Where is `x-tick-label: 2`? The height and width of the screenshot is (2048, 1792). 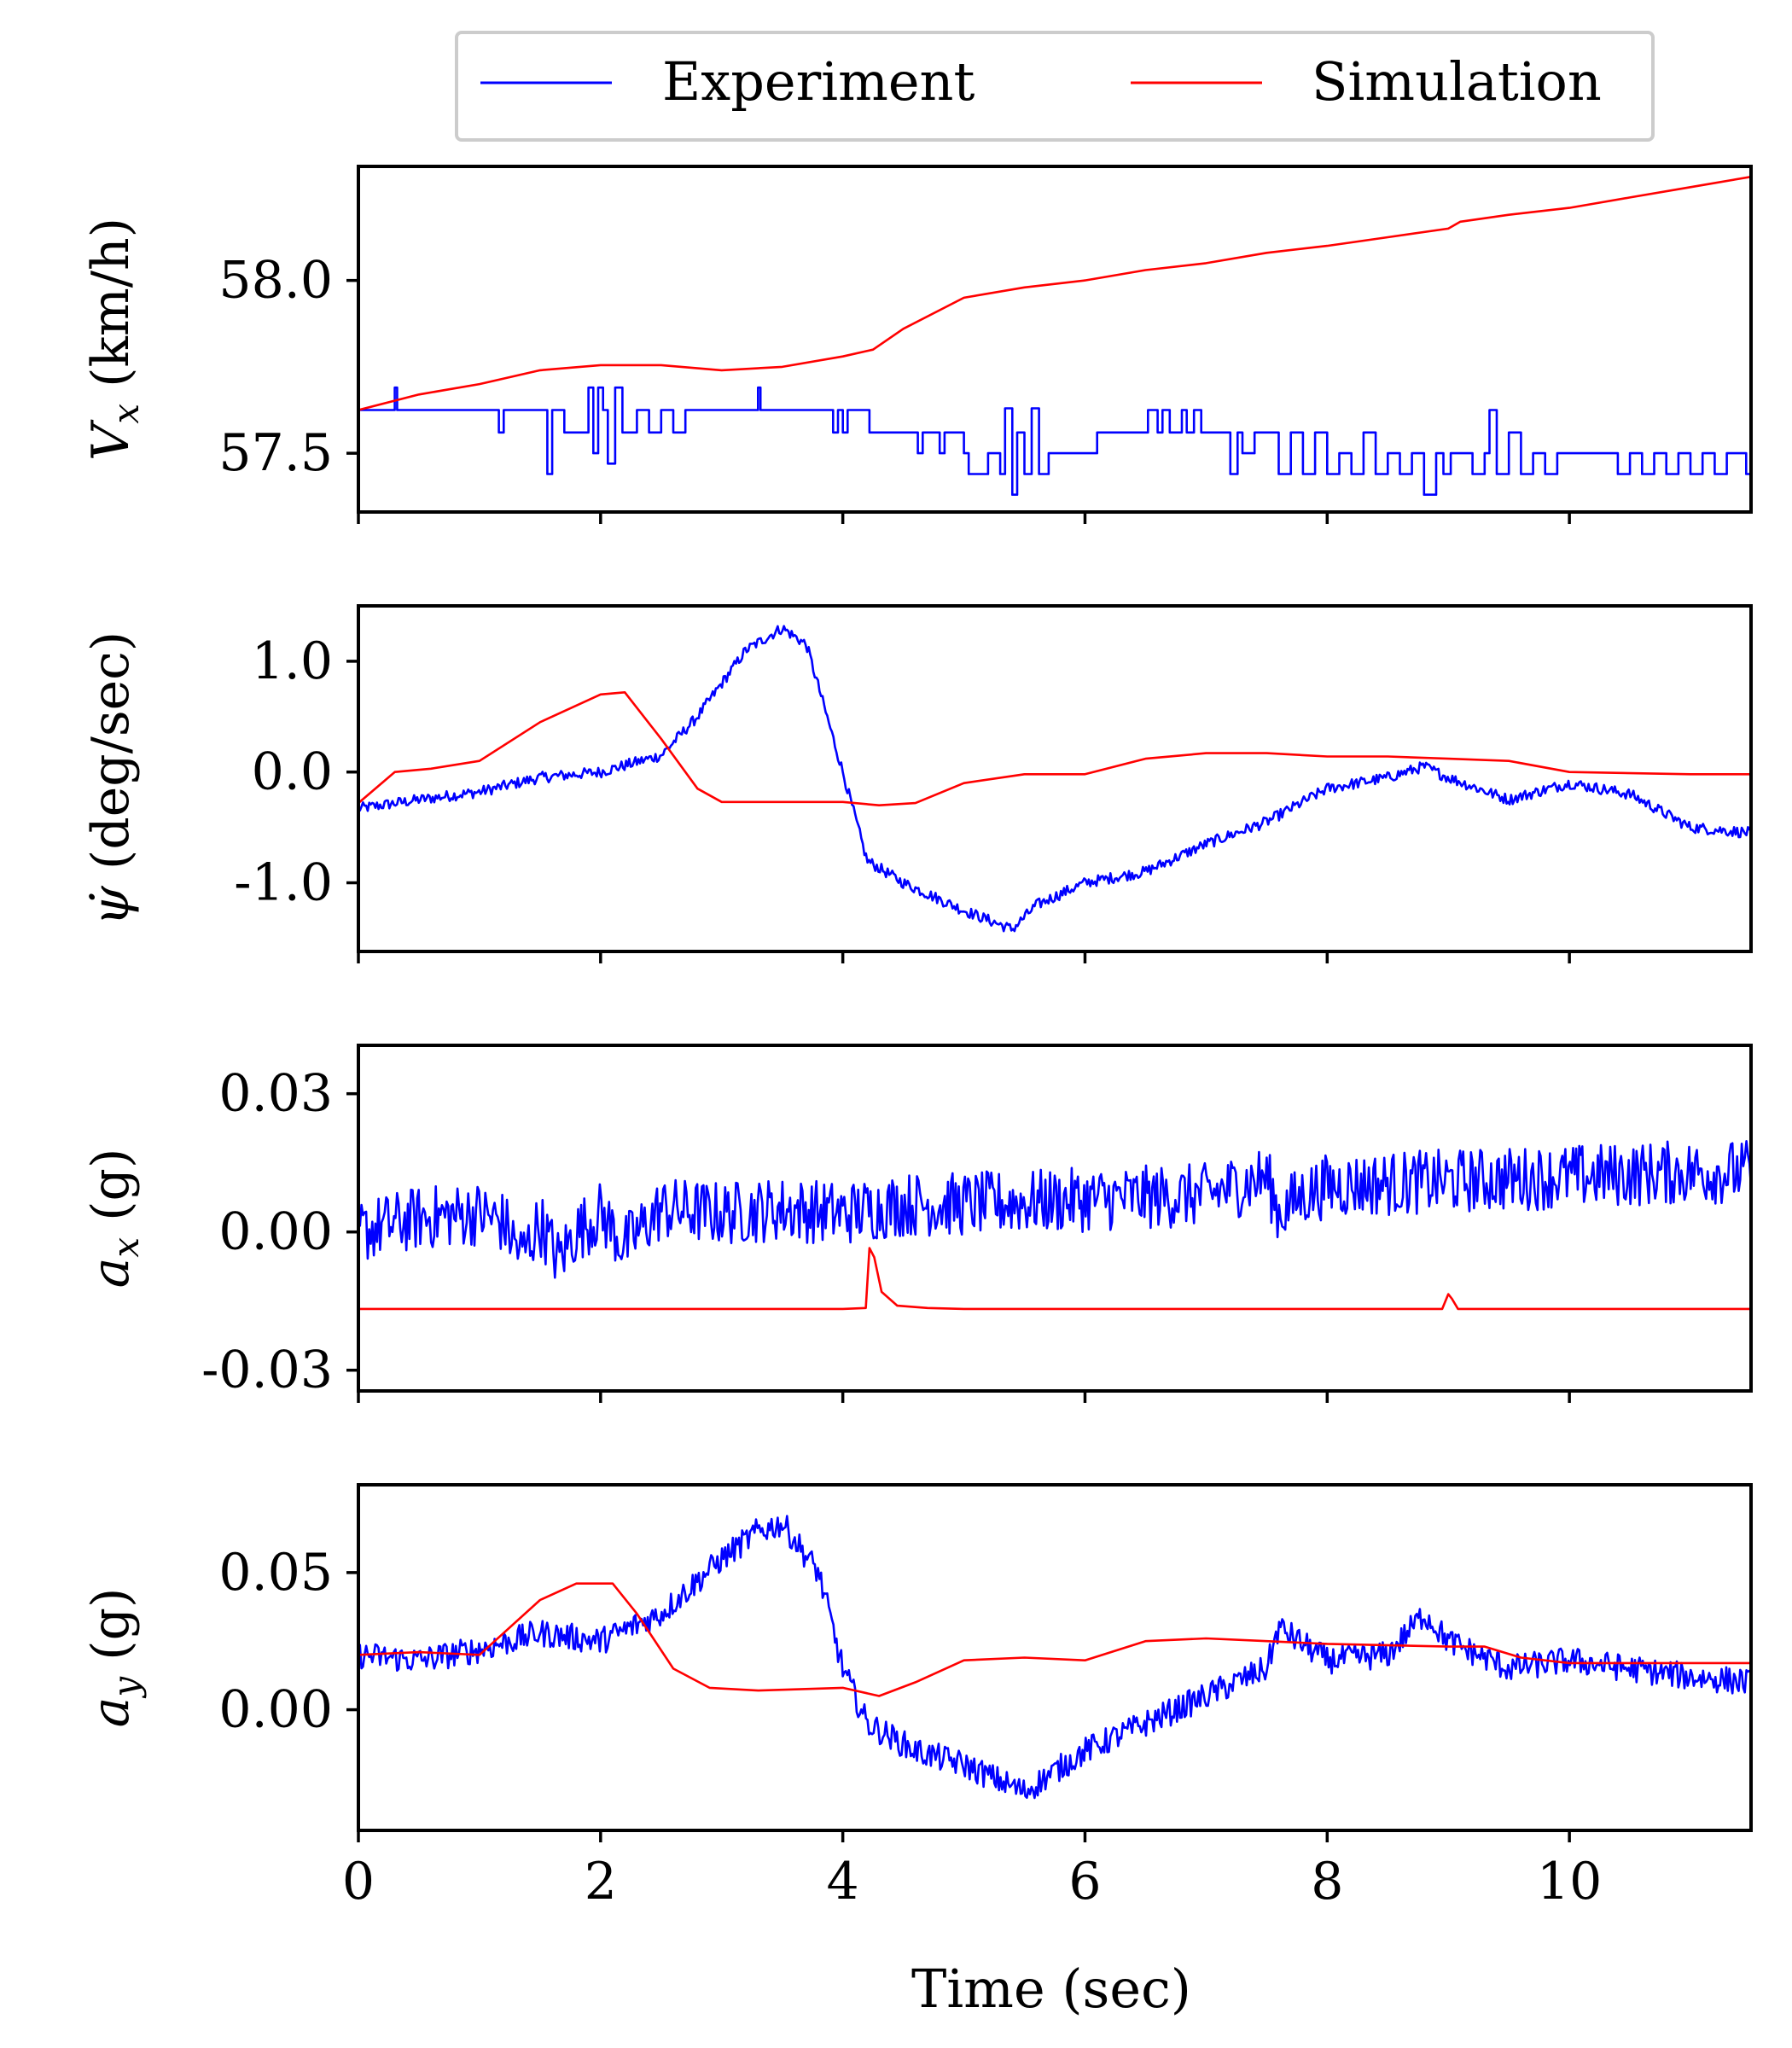
x-tick-label: 2 is located at coordinates (601, 1882).